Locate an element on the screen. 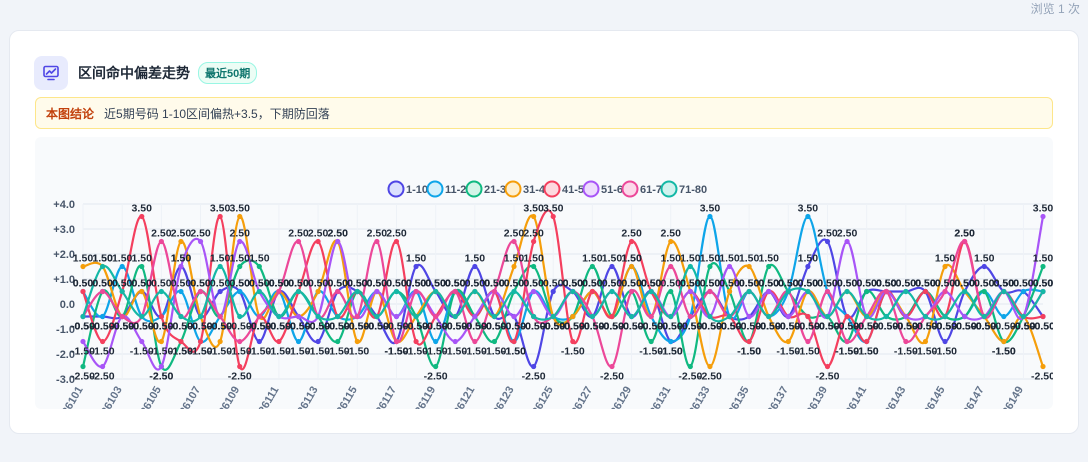  legend-label: 1-10 is located at coordinates (417, 190).